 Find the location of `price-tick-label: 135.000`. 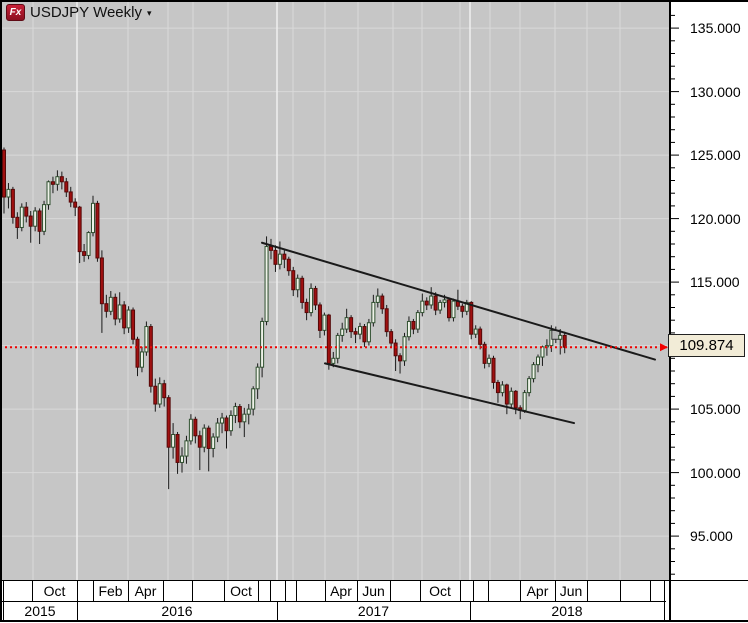

price-tick-label: 135.000 is located at coordinates (715, 28).